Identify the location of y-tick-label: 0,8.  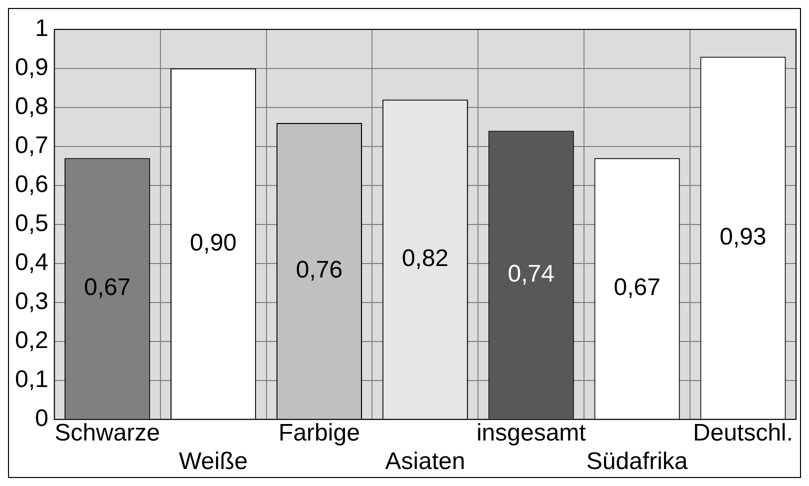
(31, 106).